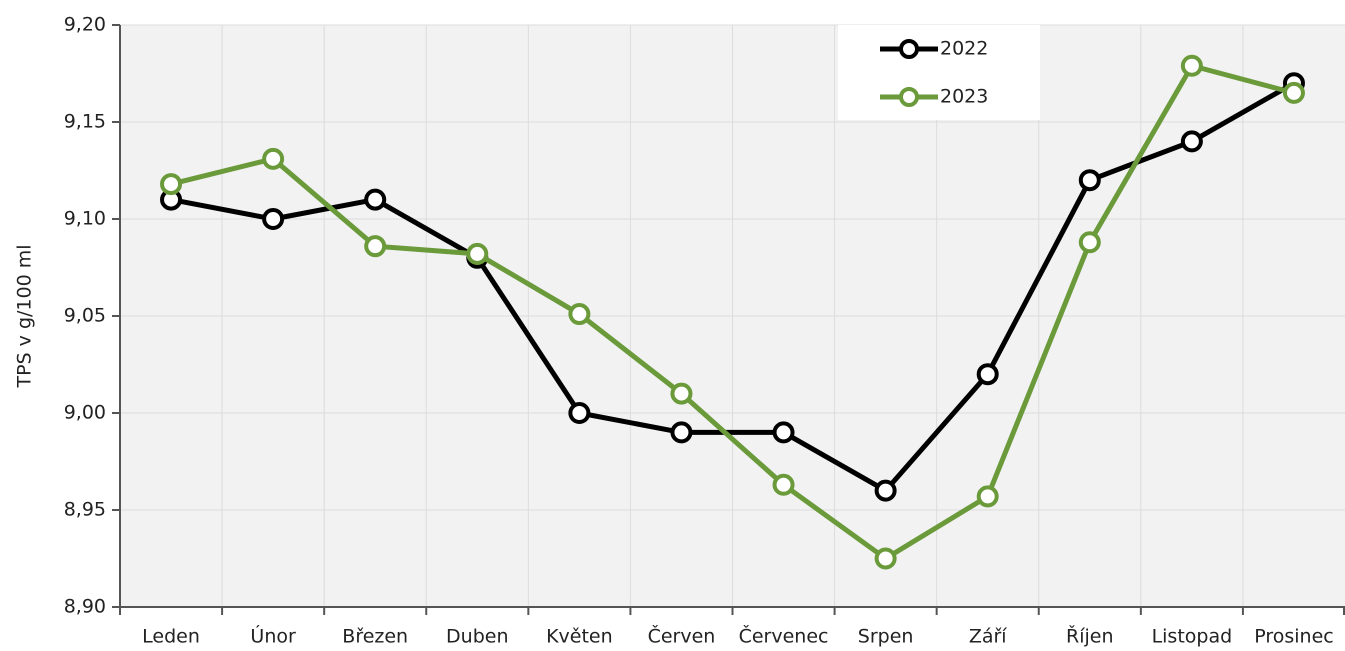  Describe the element at coordinates (964, 97) in the screenshot. I see `legend-label: 2023` at that location.